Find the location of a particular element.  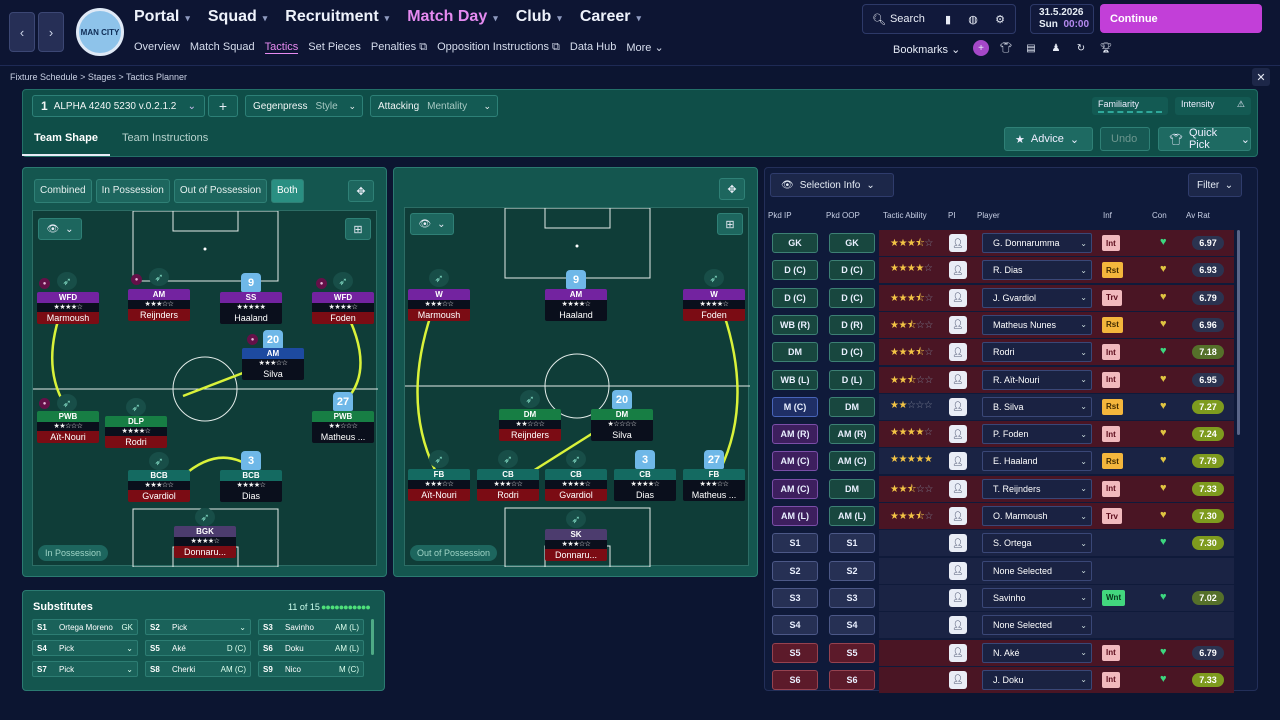

gear-icon: ⚙ is located at coordinates (1000, 19).